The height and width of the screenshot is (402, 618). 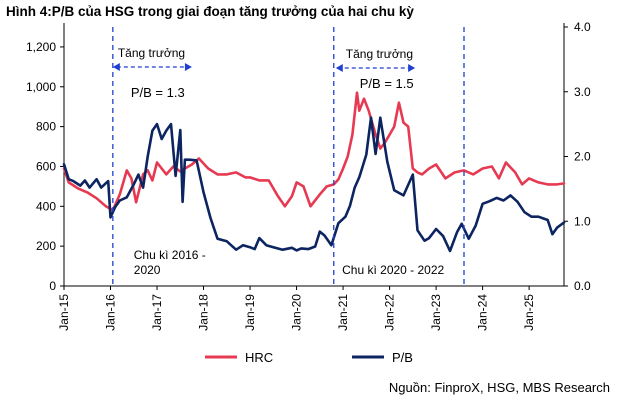 What do you see at coordinates (147, 270) in the screenshot?
I see `cycle-label-2016-2020-end: 2020` at bounding box center [147, 270].